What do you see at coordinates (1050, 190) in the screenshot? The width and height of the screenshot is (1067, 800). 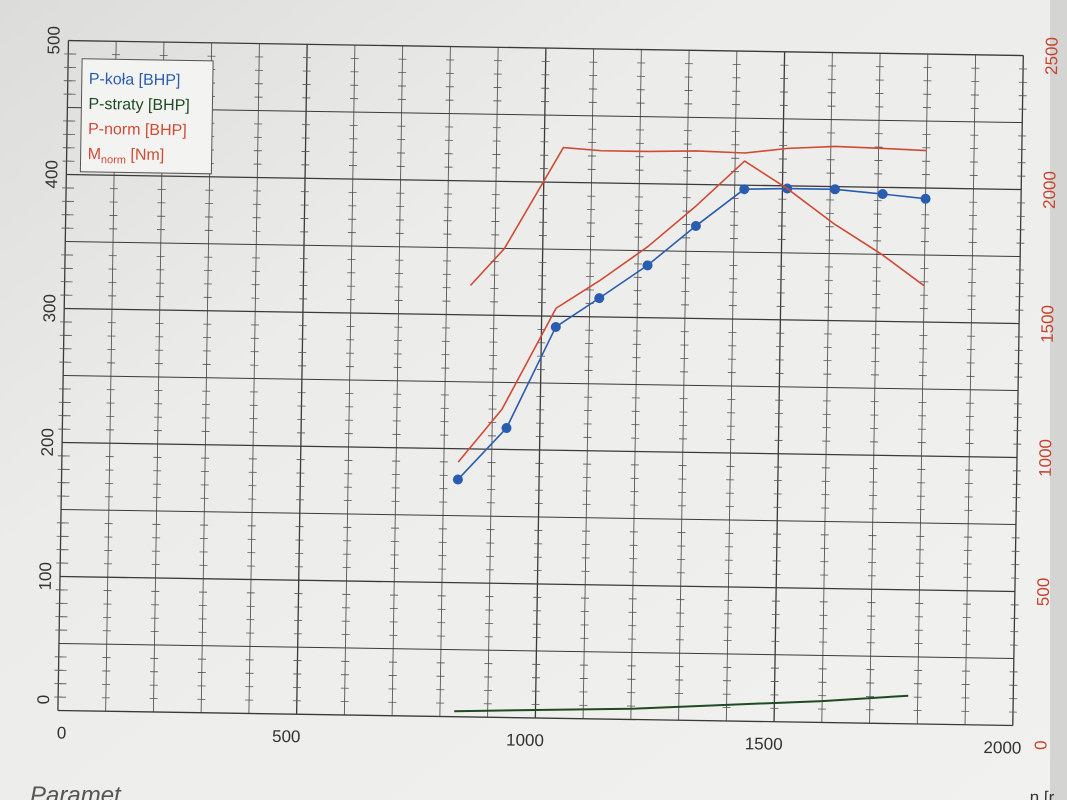 I see `right-tick-label: 2000` at bounding box center [1050, 190].